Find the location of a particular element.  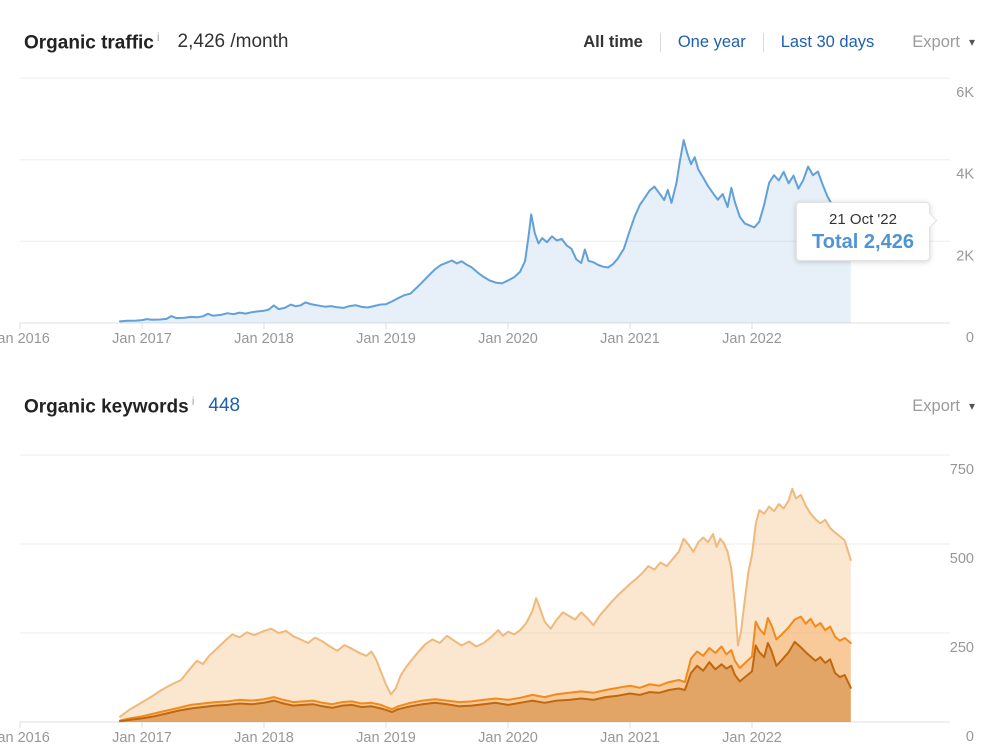

tab-all-time: All time is located at coordinates (613, 41).